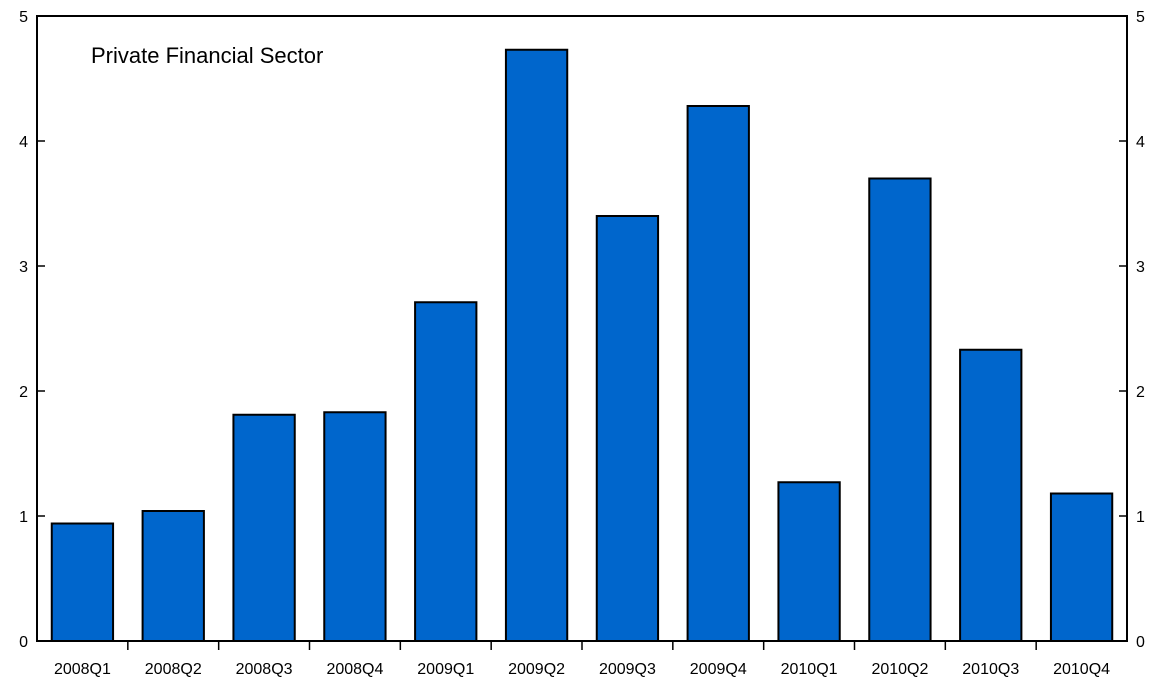 This screenshot has height=685, width=1165. What do you see at coordinates (1140, 142) in the screenshot?
I see `right-y-tick-label: 4` at bounding box center [1140, 142].